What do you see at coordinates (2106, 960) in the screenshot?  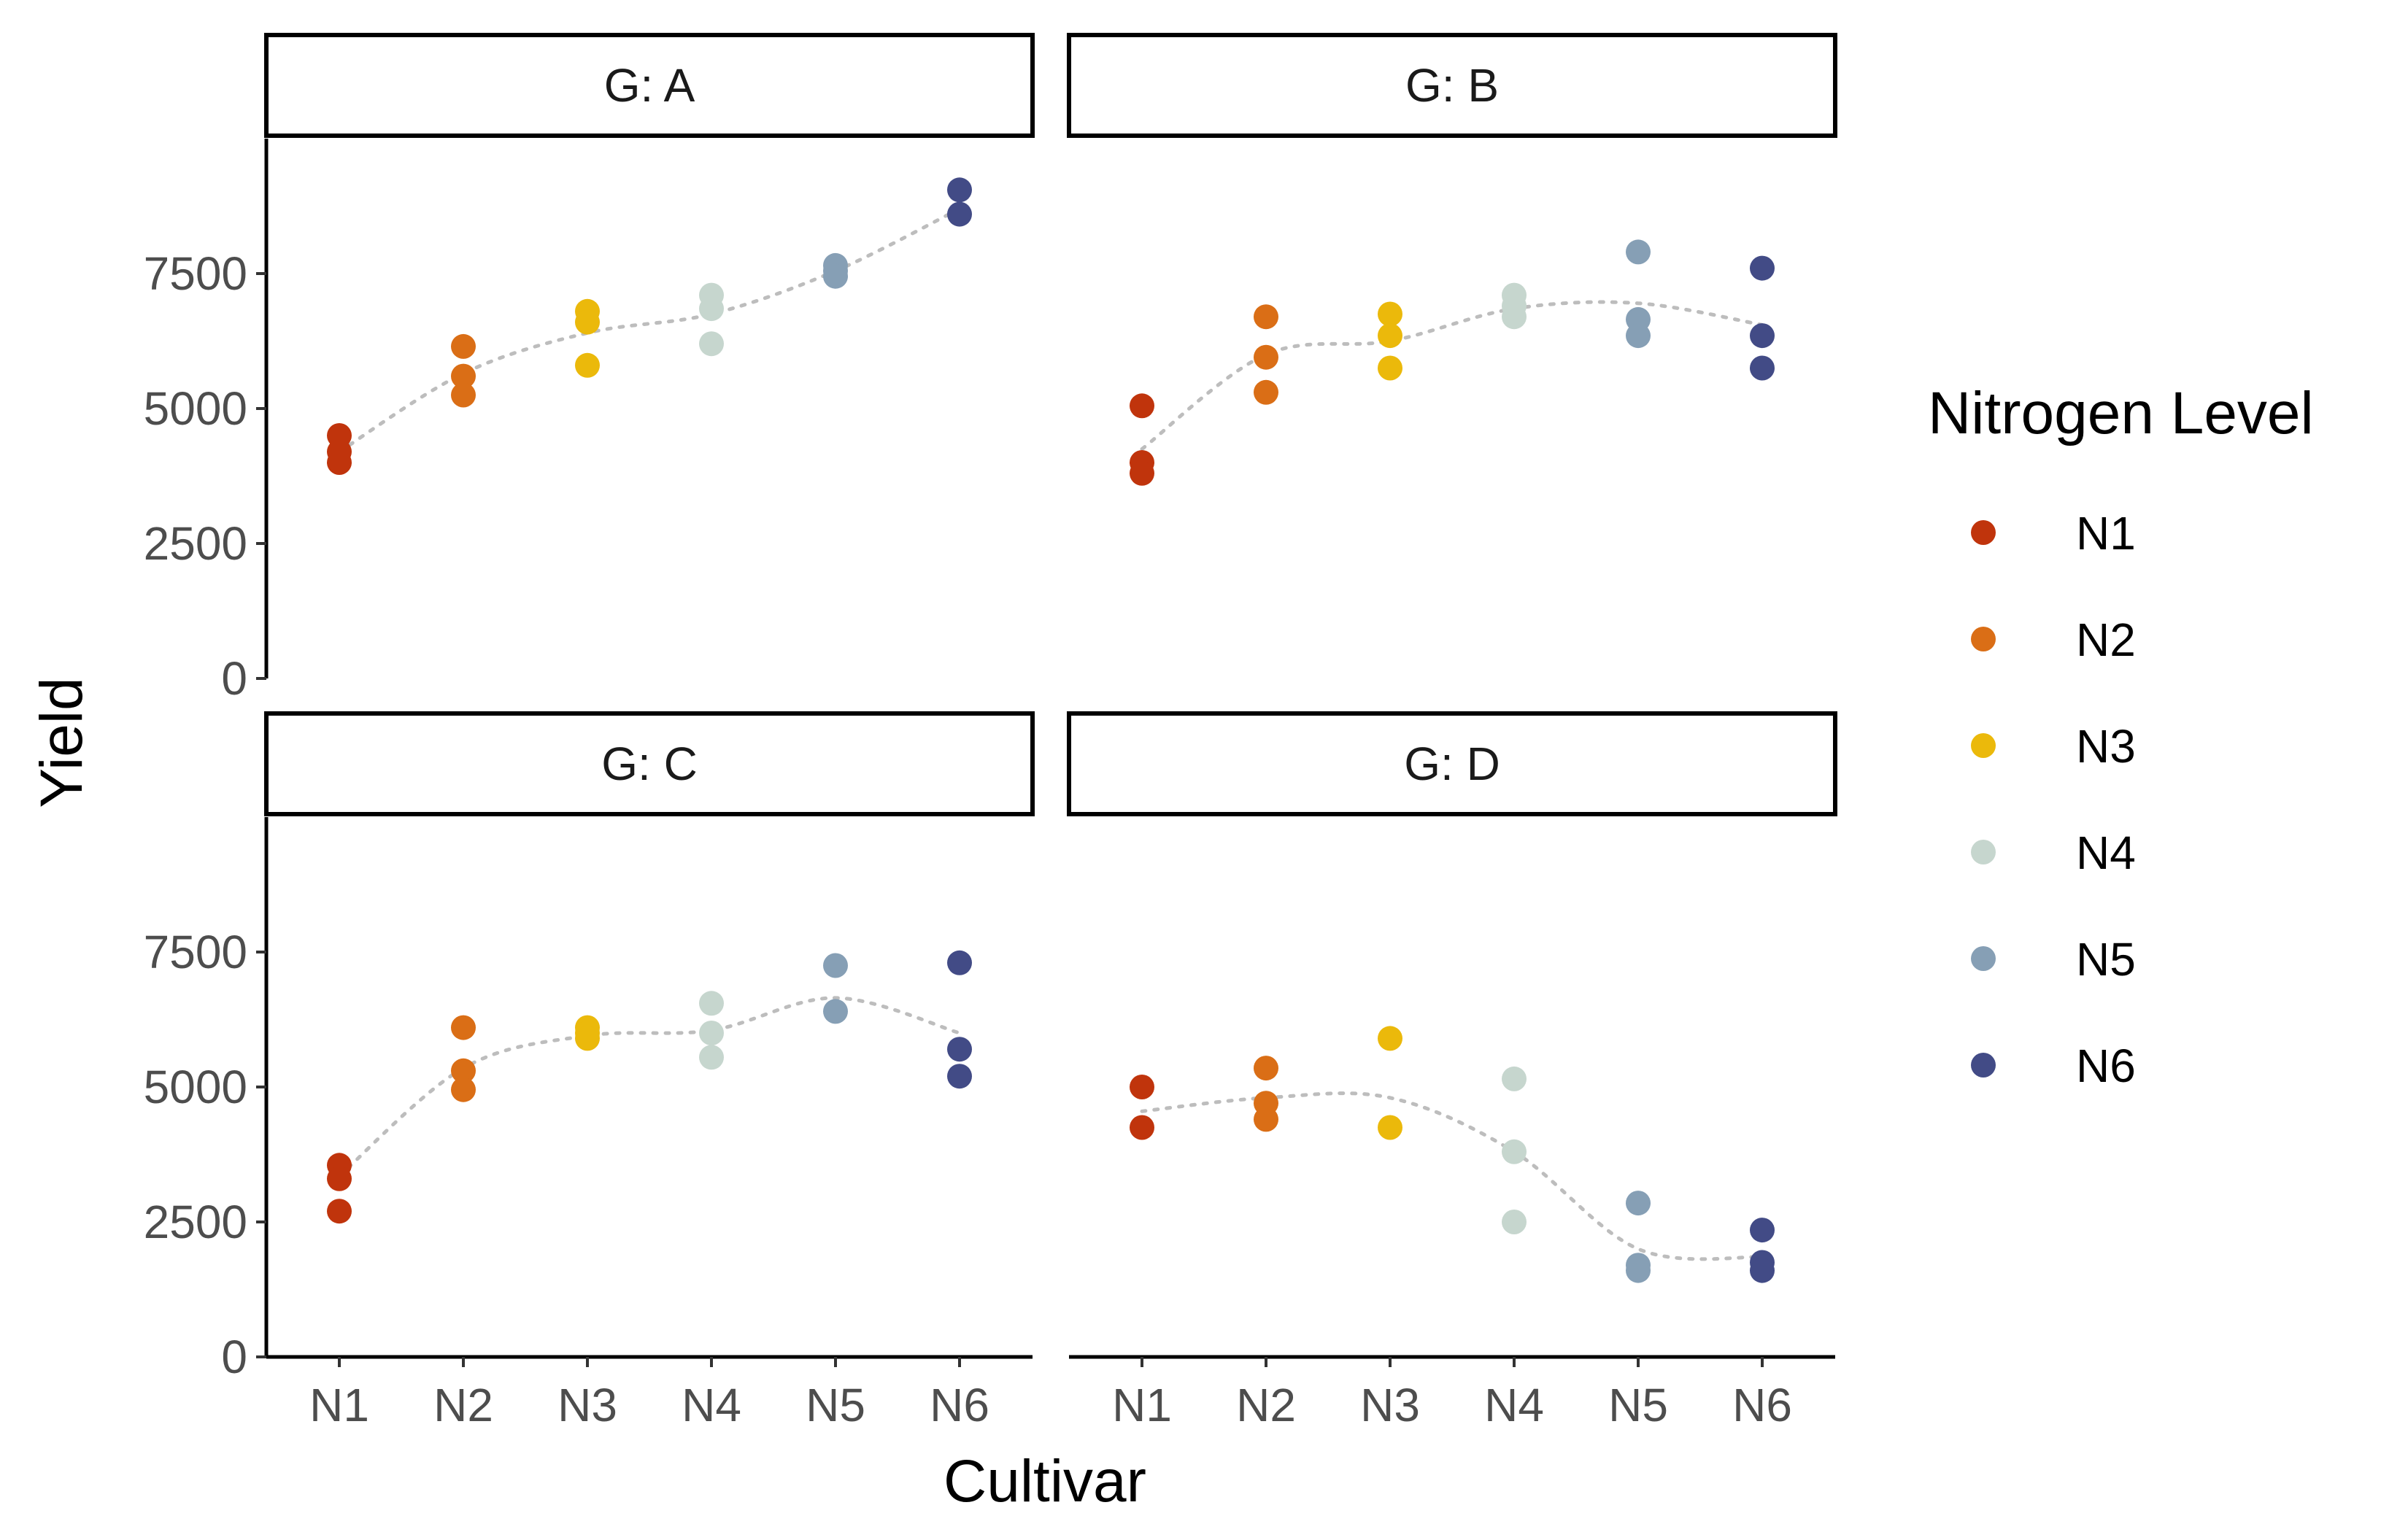 I see `legend-label: N5` at bounding box center [2106, 960].